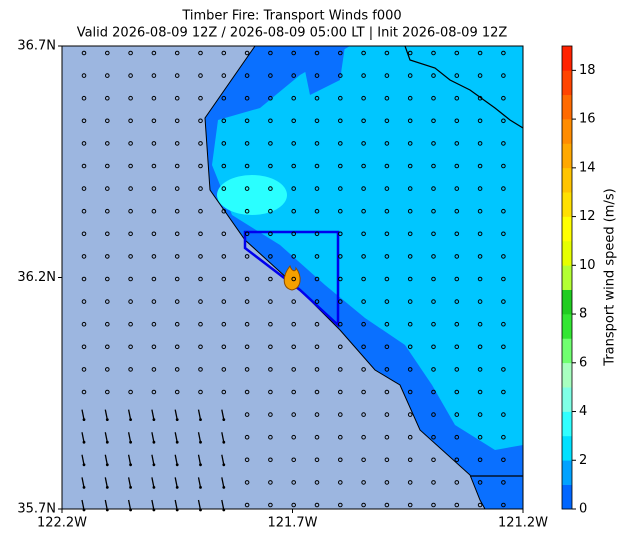  I want to click on colorbar-tick-label: 18, so click(587, 70).